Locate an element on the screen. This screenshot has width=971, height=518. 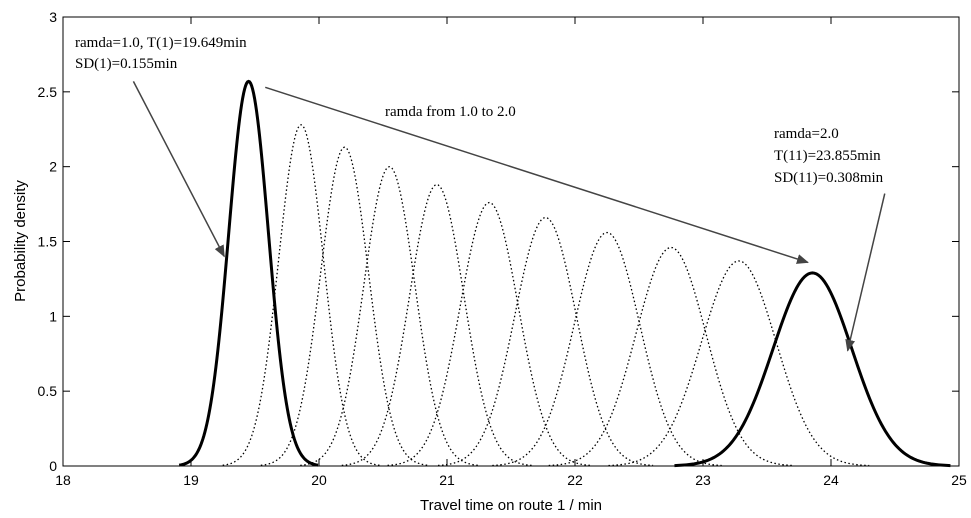
y-tick-label: 3 is located at coordinates (53, 17).